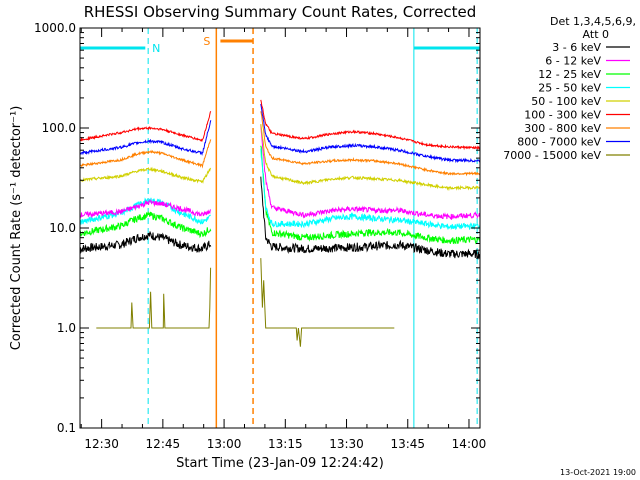 The height and width of the screenshot is (480, 640). I want to click on series-line-25-50-kev, so click(280, 189).